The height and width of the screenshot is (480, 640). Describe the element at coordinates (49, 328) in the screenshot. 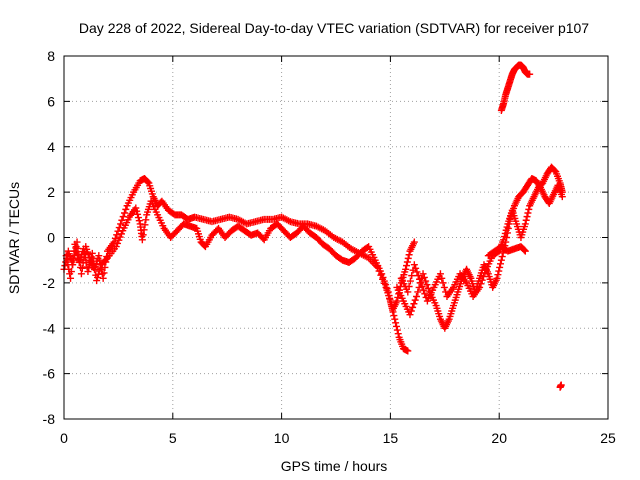

I see `y-tick-label: -4` at that location.